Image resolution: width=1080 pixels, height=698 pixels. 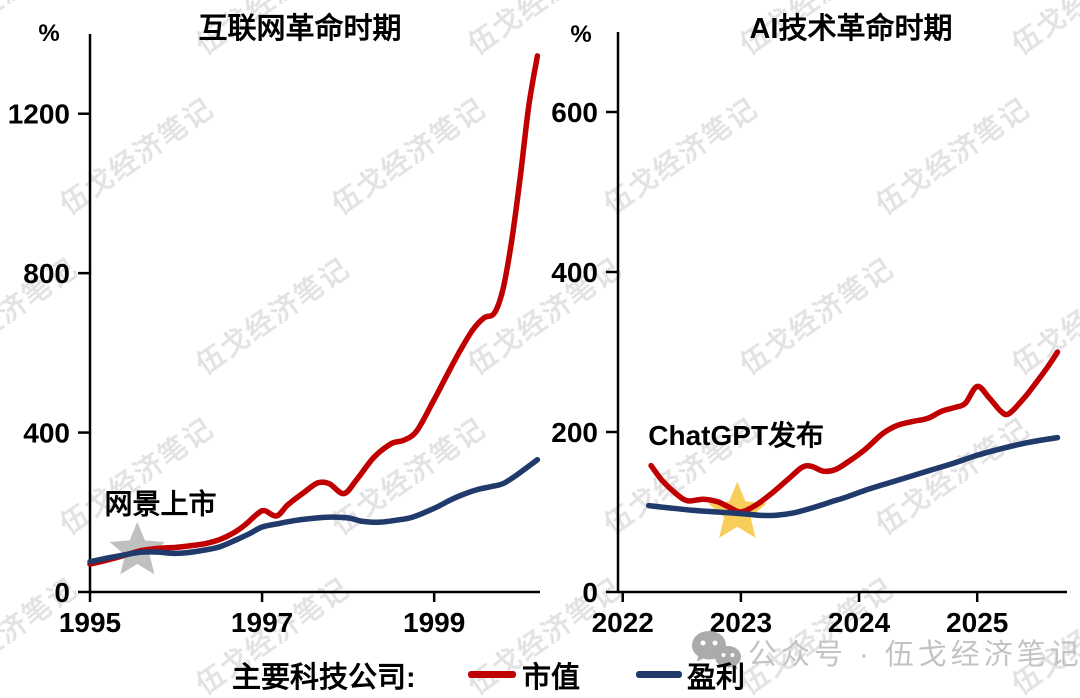 I want to click on y-tick-label: 600, so click(x=574, y=112).